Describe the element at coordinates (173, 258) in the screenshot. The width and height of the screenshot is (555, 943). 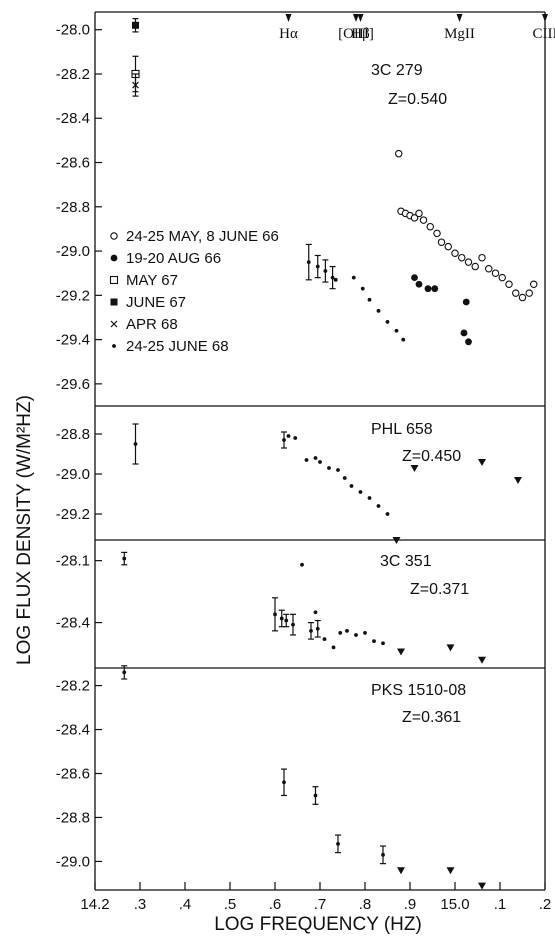
I see `legend-label: 19-20 AUG 66` at that location.